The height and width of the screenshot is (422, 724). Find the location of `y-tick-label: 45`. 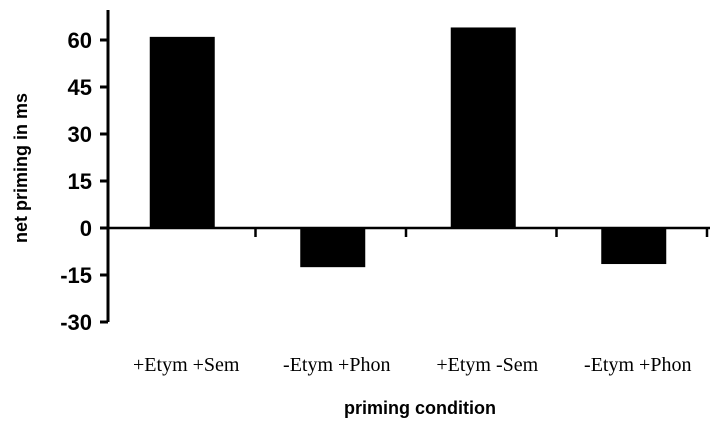

y-tick-label: 45 is located at coordinates (80, 87).